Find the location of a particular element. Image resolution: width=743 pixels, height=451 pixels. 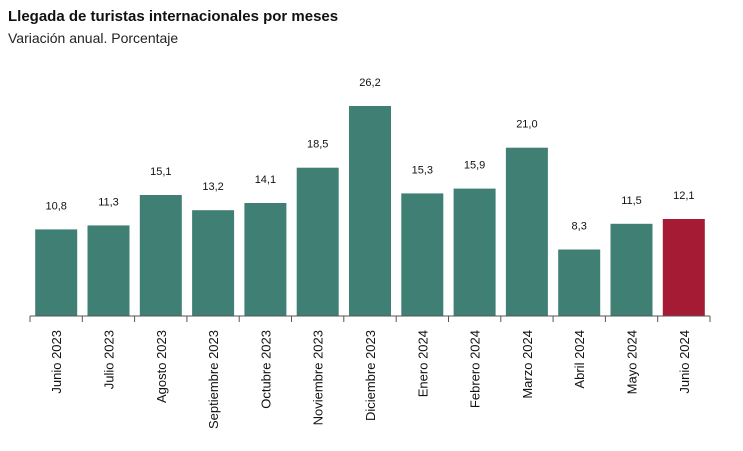

category-label-3: Septiembre 2023 is located at coordinates (213, 379).